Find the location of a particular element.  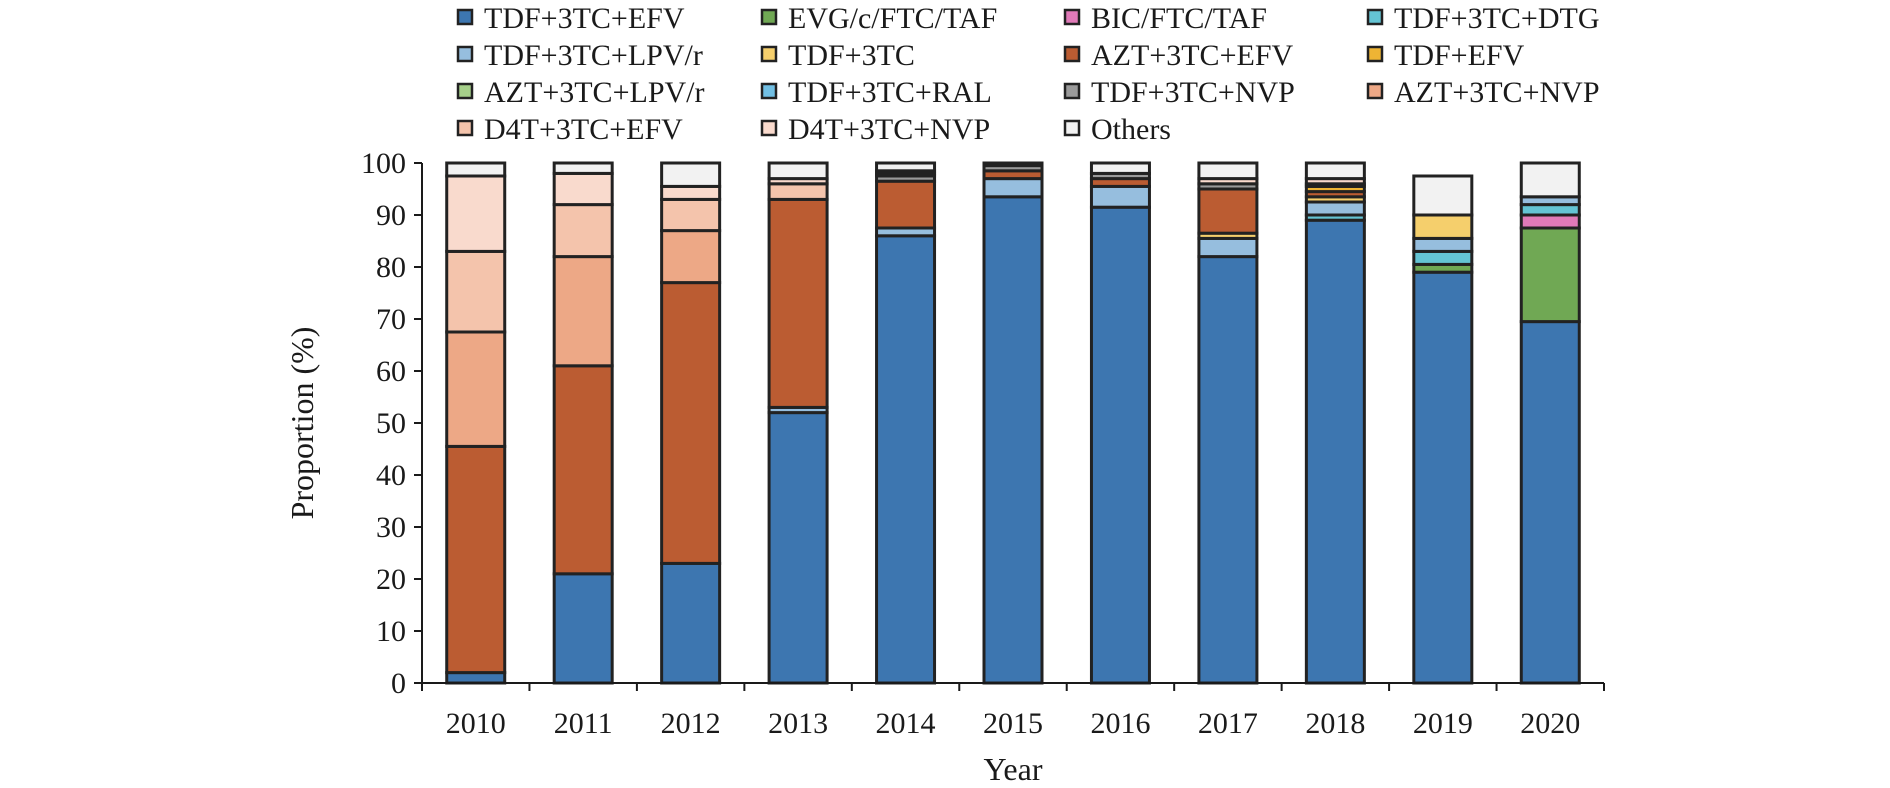

bar-segment-2017-tdf-3tc-lpv-r is located at coordinates (1228, 247).